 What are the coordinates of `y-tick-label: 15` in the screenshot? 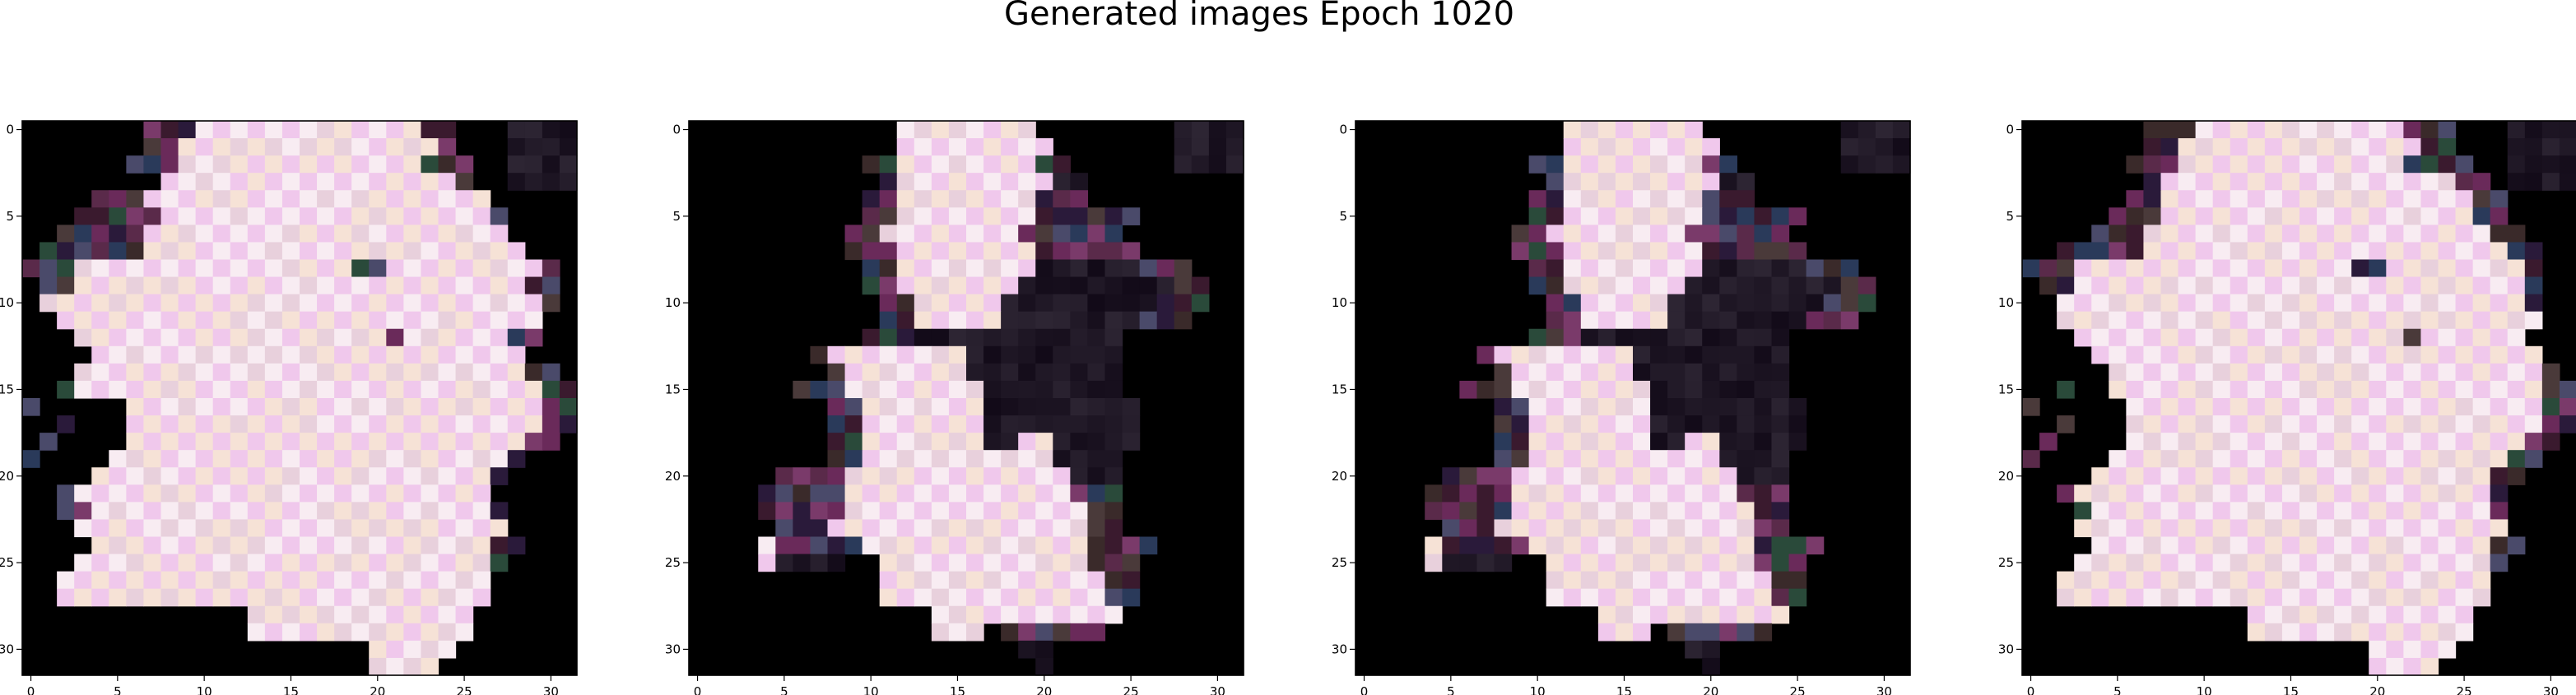 It's located at (1339, 389).